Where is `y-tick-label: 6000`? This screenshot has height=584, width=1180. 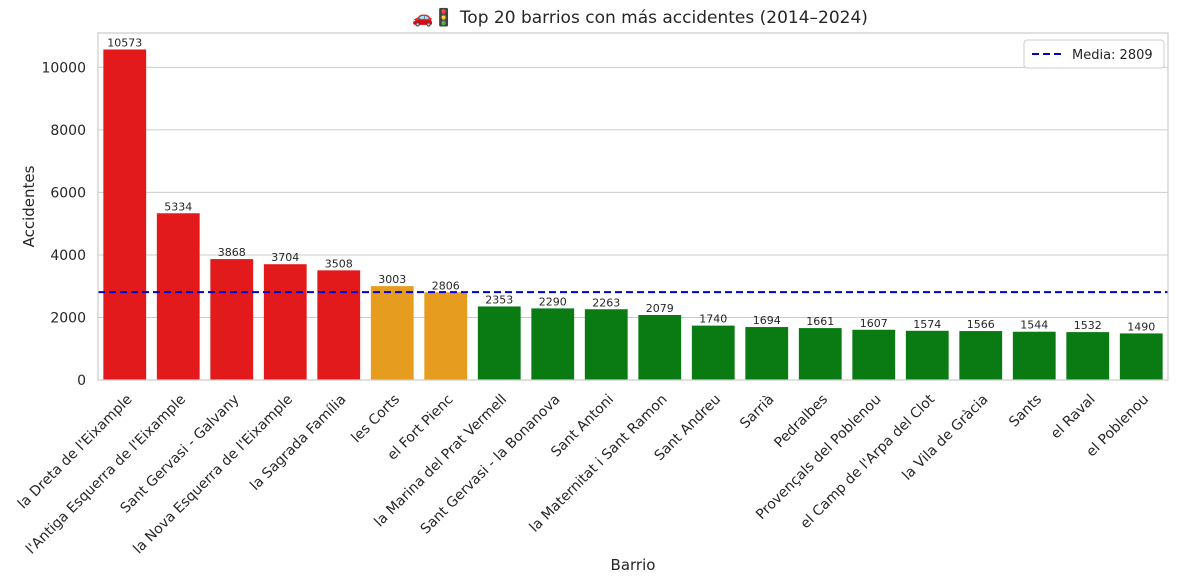
y-tick-label: 6000 is located at coordinates (68, 193).